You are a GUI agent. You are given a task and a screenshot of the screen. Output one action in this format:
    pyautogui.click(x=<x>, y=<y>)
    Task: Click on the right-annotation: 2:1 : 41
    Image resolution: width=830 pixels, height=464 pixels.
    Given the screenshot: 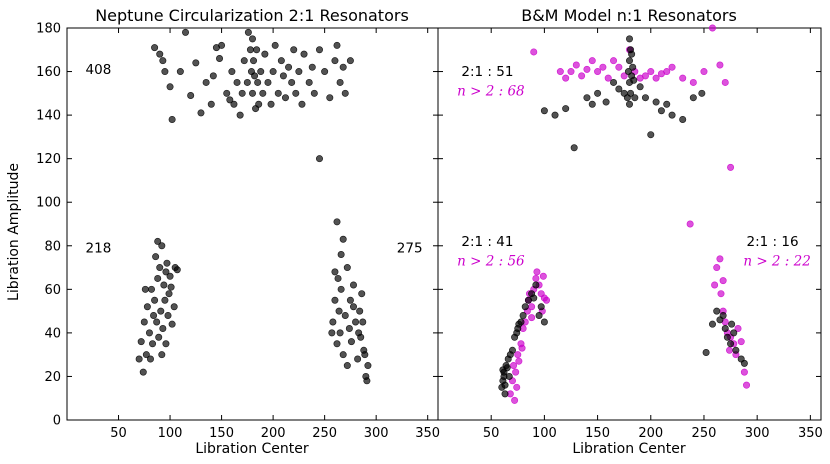 What is the action you would take?
    pyautogui.click(x=487, y=242)
    